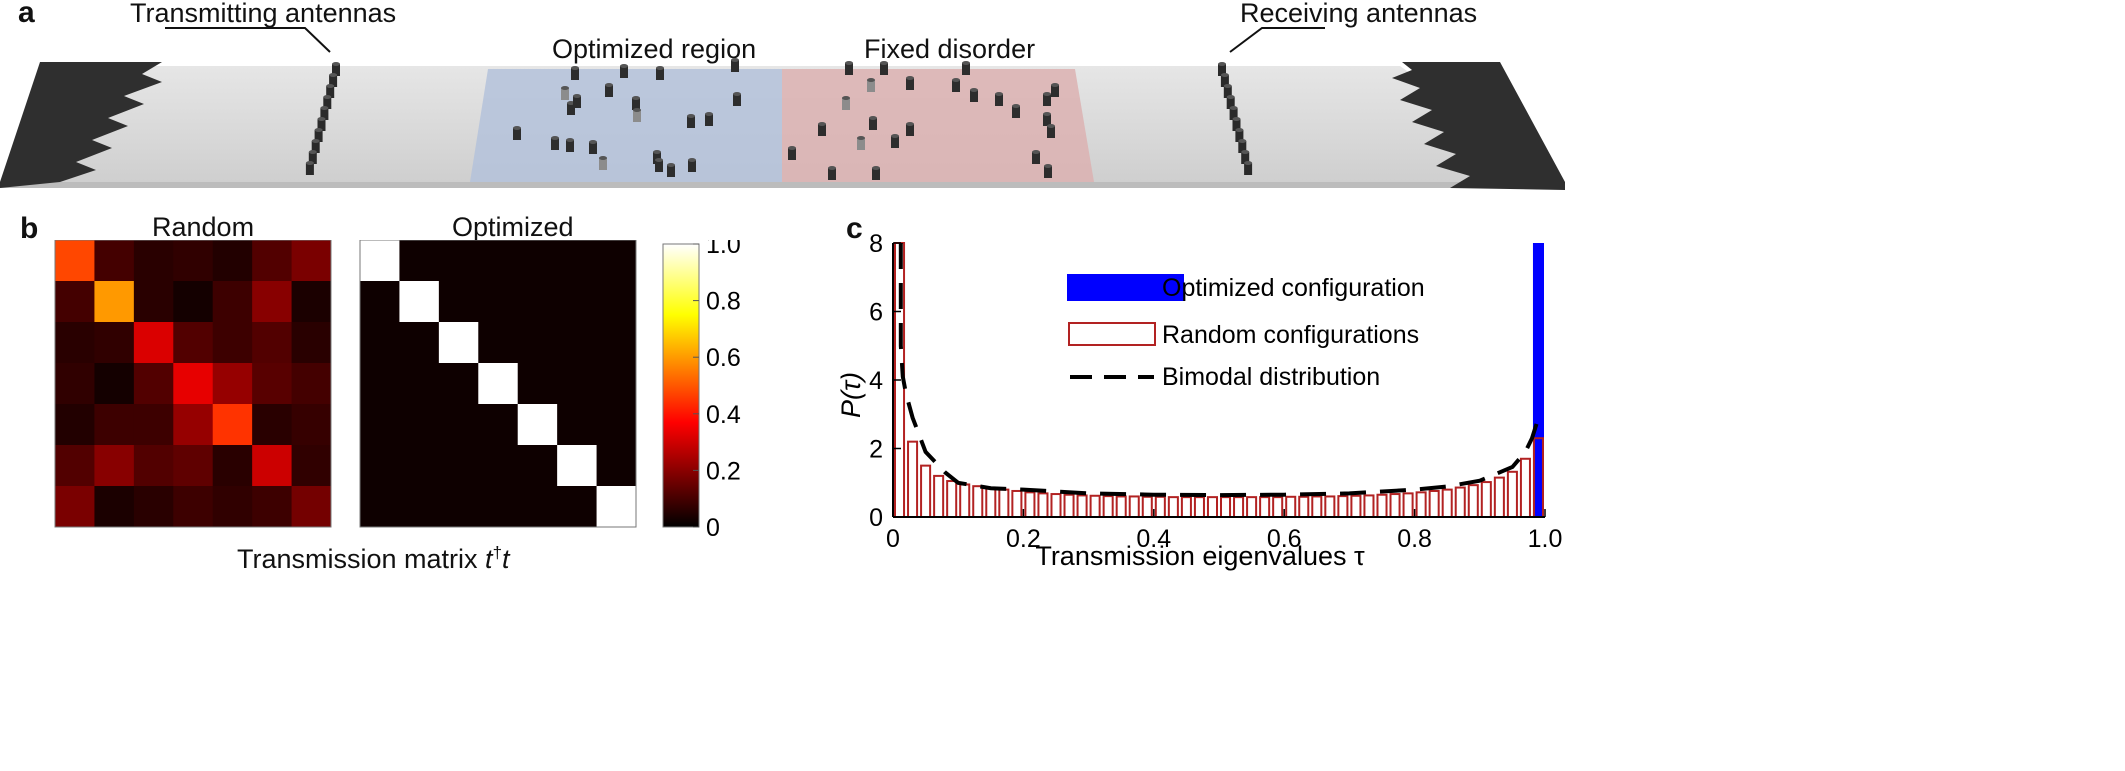 This screenshot has height=771, width=2125. I want to click on y-tick-label: 6, so click(876, 313).